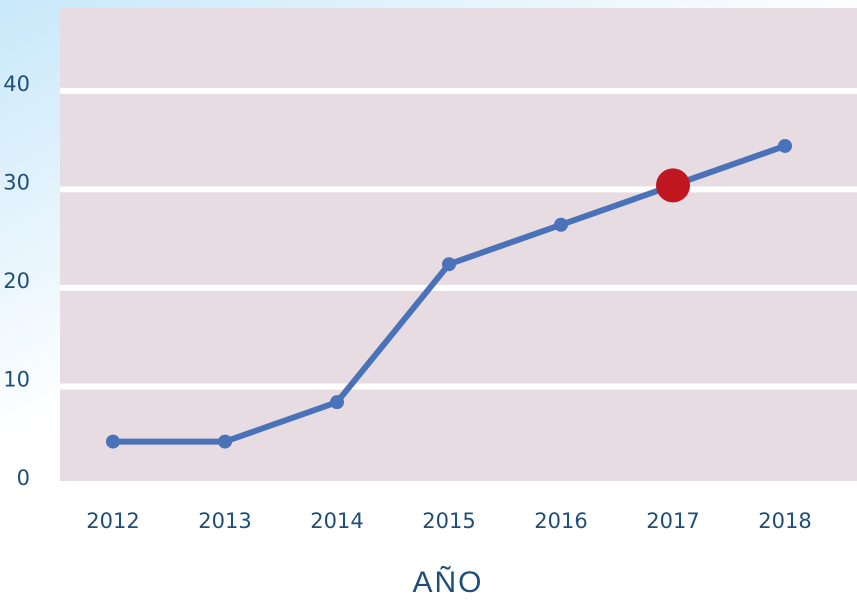 This screenshot has width=857, height=603. I want to click on x-tick-label: 2016, so click(560, 521).